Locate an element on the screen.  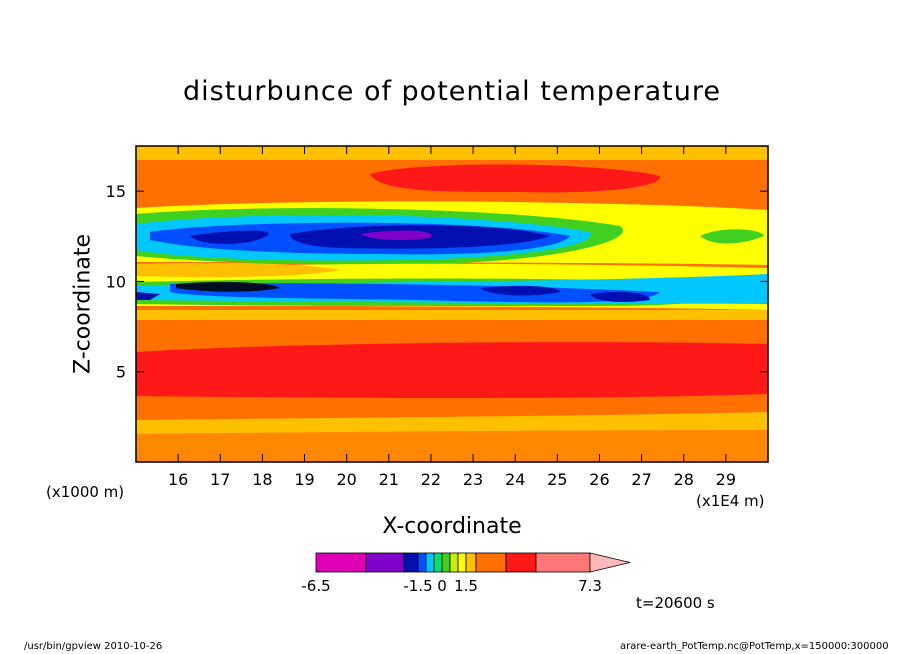
x-tick-label: 17 is located at coordinates (220, 479).